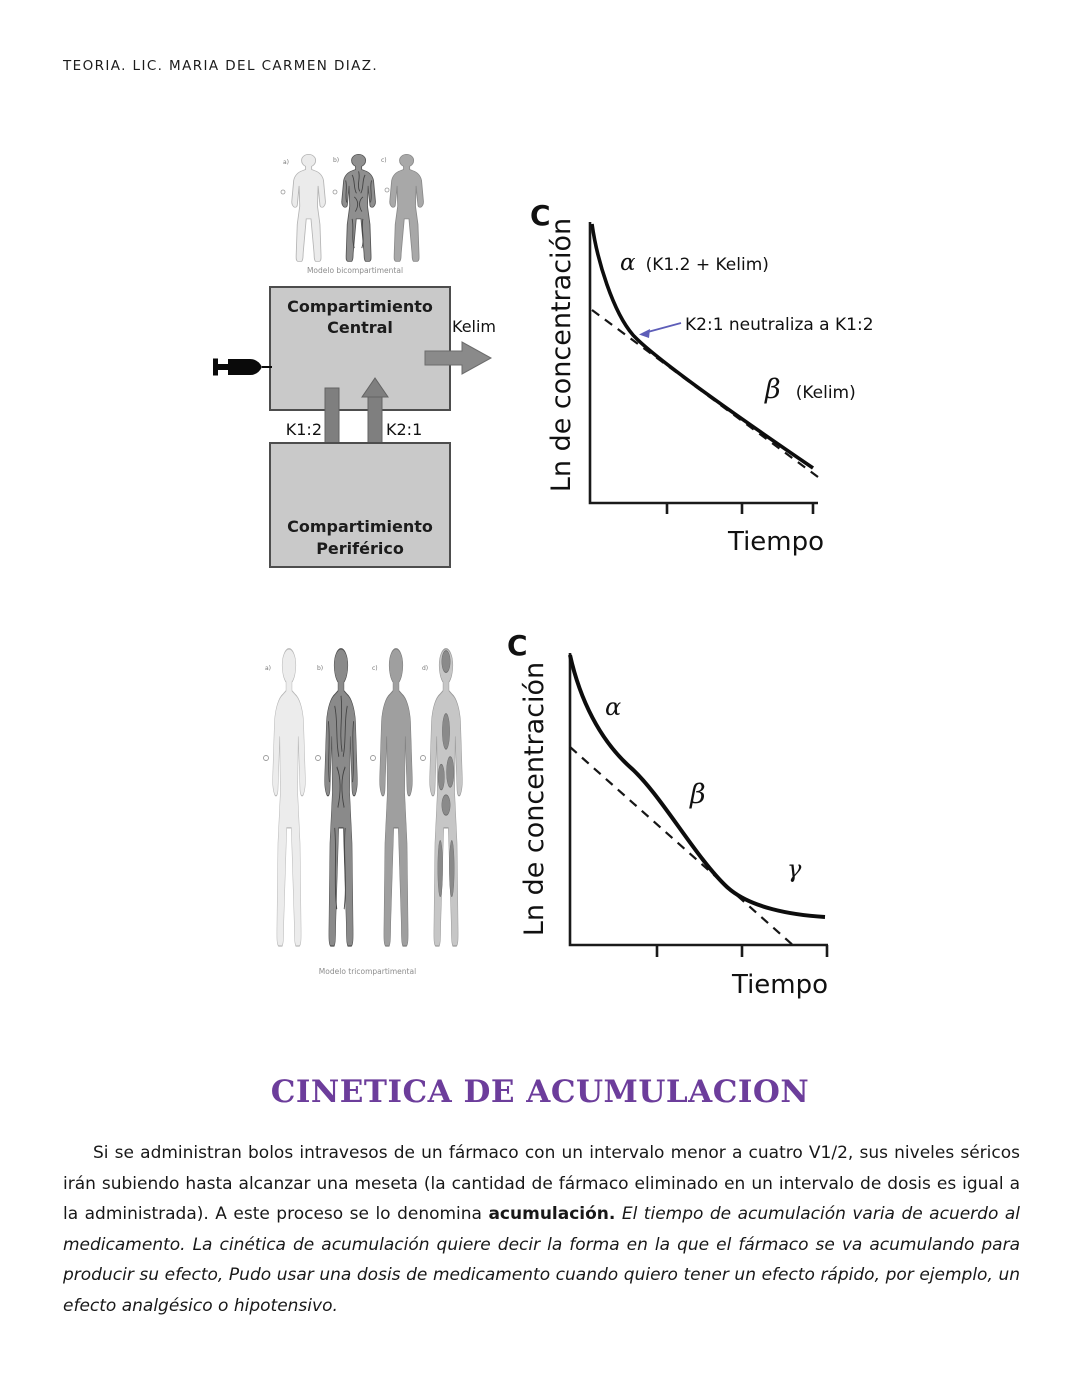 This screenshot has height=1397, width=1080. I want to click on page-title: CINETICA DE ACUMULACION, so click(540, 1092).